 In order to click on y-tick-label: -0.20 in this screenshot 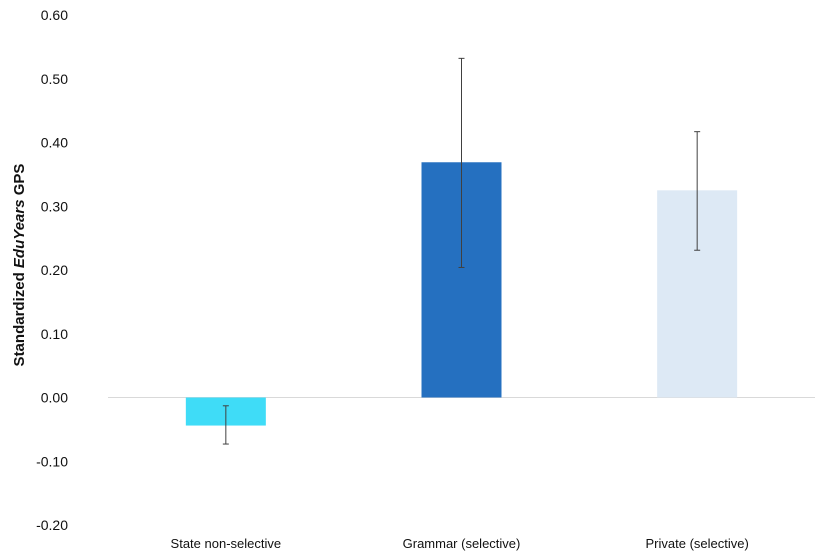, I will do `click(52, 525)`.